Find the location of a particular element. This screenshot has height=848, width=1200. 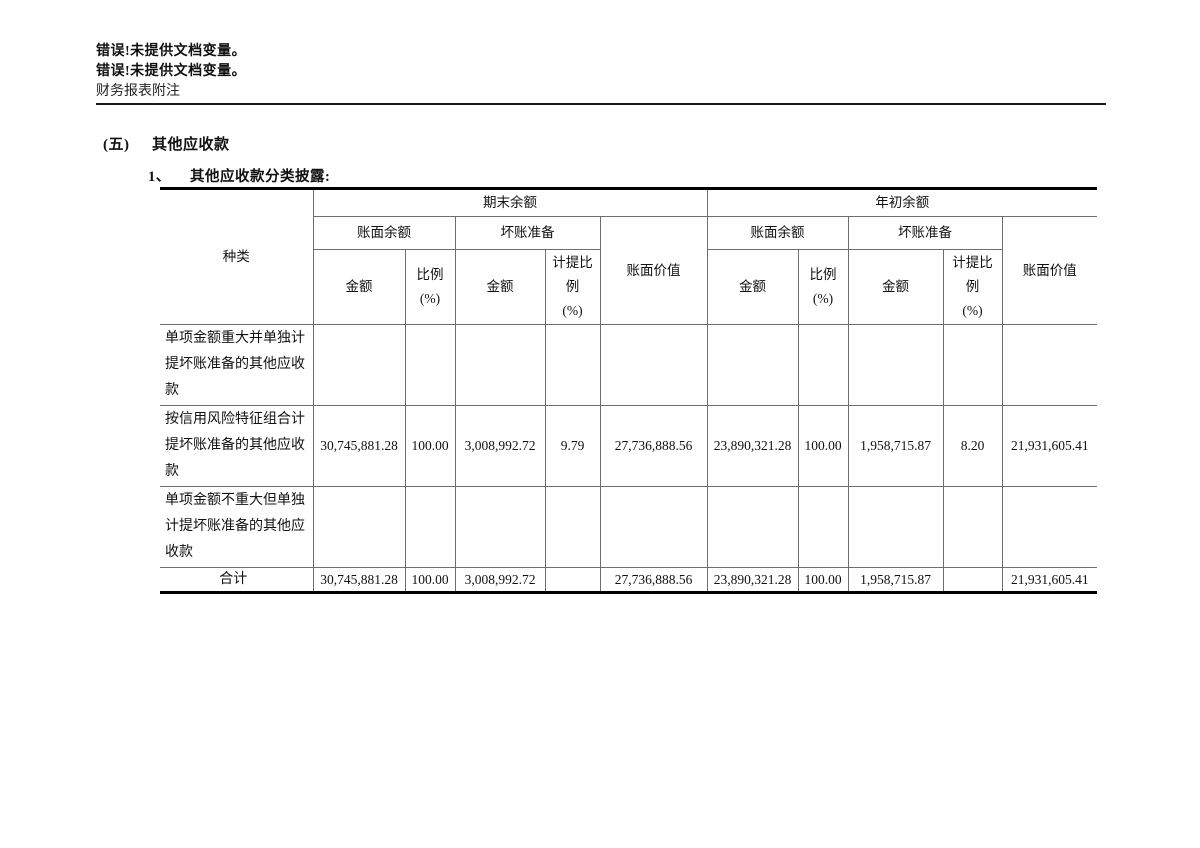

table-row-individually-insignificant: 单项金额不重大但单独计提坏账准备的其他应收款 is located at coordinates (629, 527).